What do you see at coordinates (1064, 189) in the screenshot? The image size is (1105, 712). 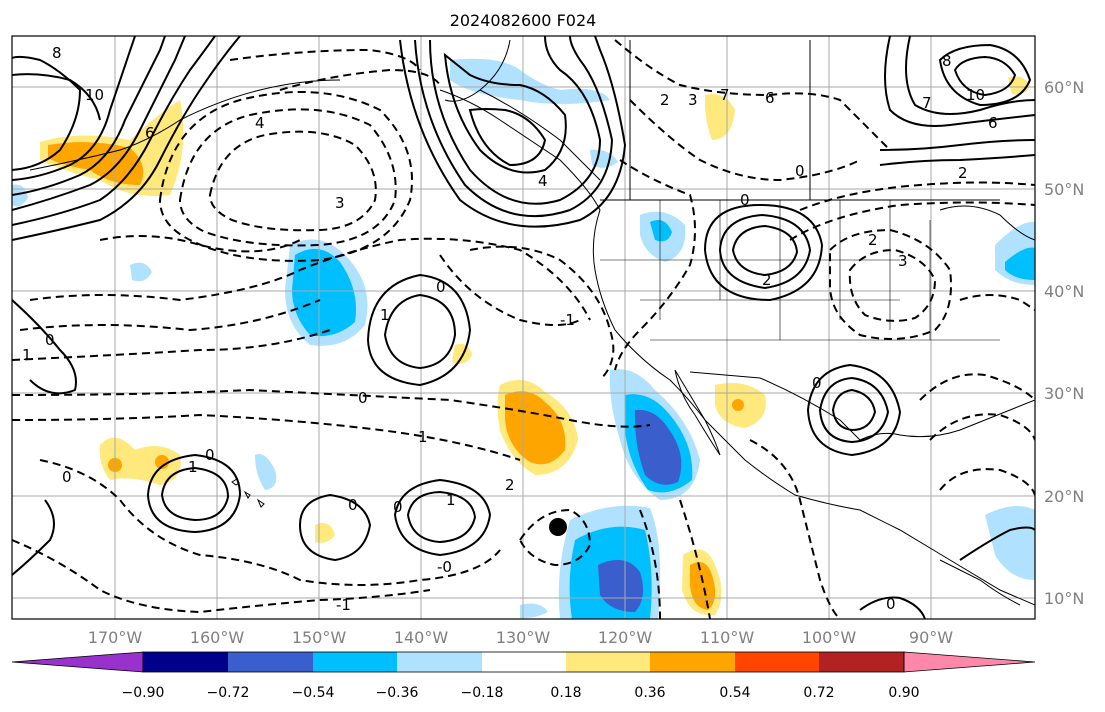 I see `lat-tick-label: 50°N` at bounding box center [1064, 189].